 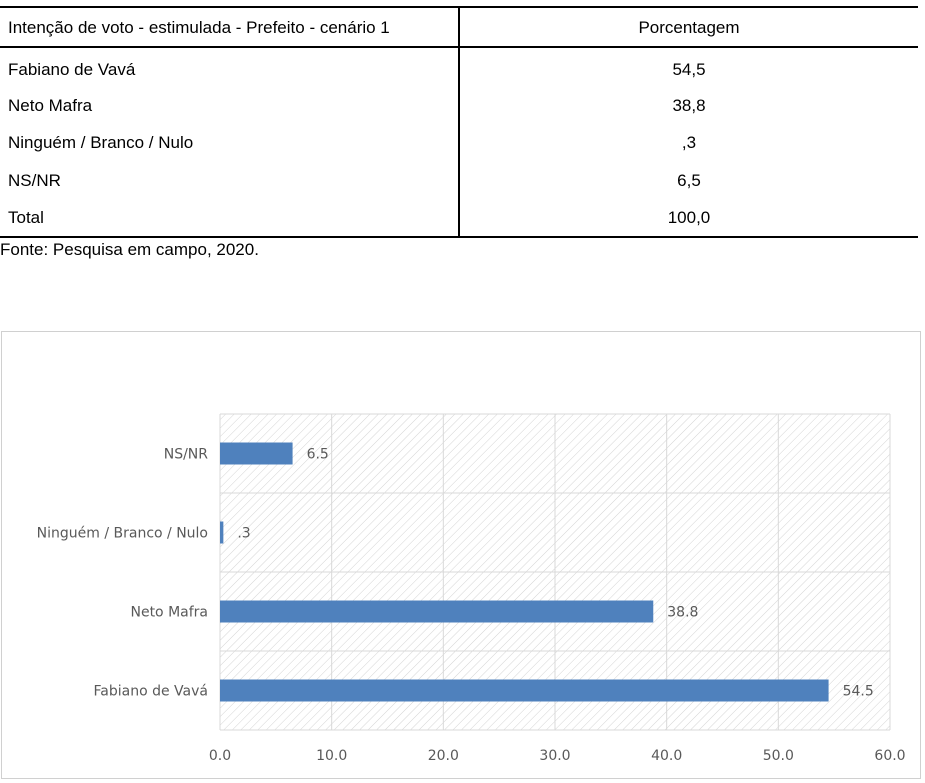 What do you see at coordinates (72, 69) in the screenshot?
I see `table-row-label: Fabiano de Vavá` at bounding box center [72, 69].